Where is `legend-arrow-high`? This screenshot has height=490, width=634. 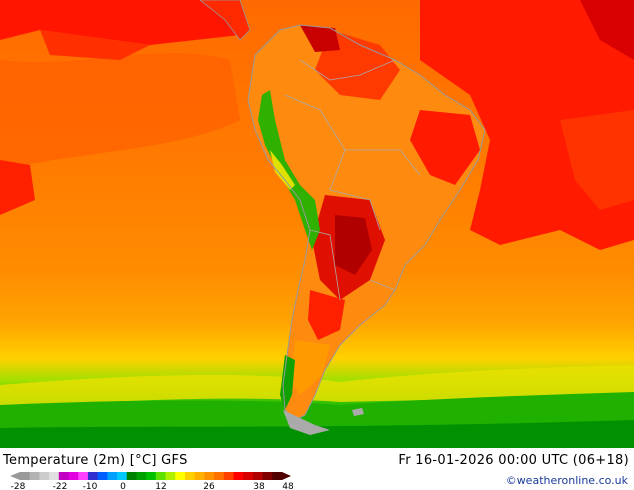 legend-arrow-high is located at coordinates (286, 476).